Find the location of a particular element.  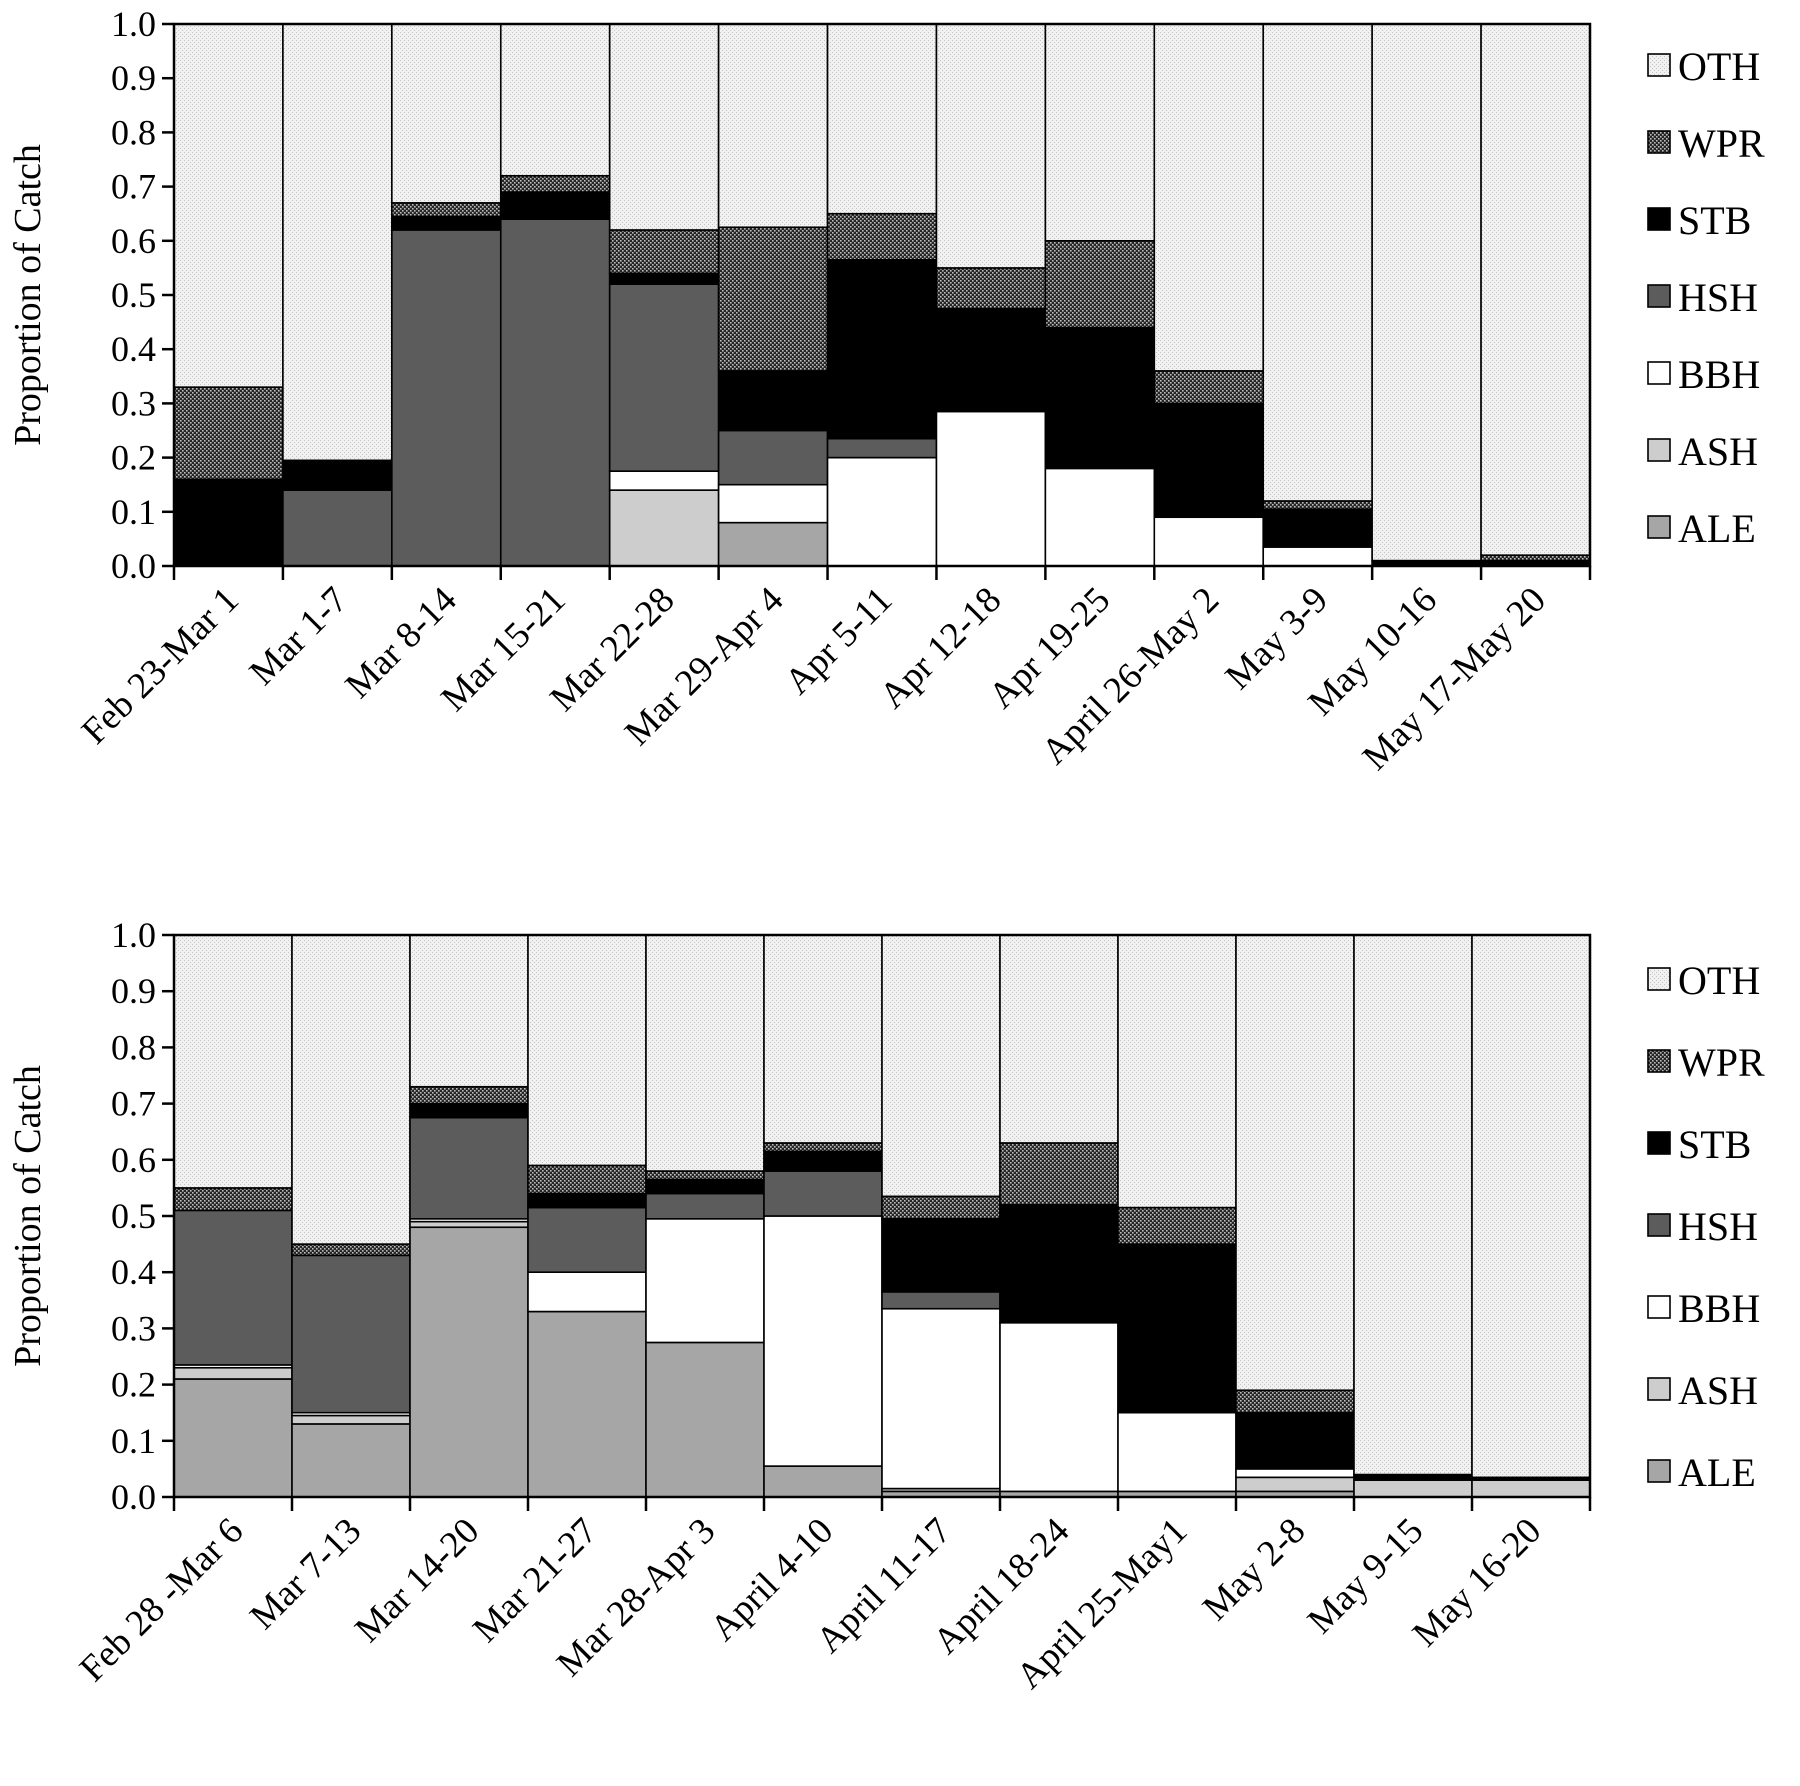

legend-swatch-bbh is located at coordinates (1659, 373).